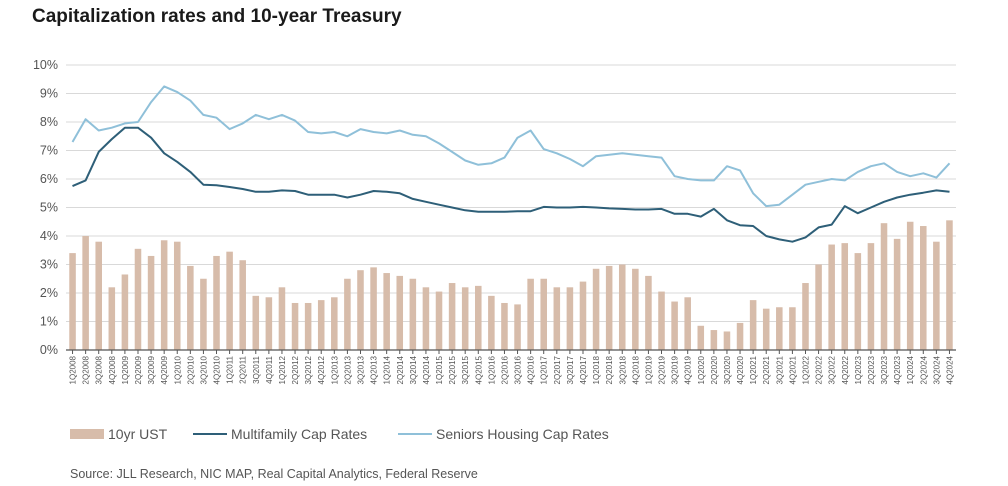 The width and height of the screenshot is (1008, 486). I want to click on x-tick-label: 3Q2016, so click(518, 369).